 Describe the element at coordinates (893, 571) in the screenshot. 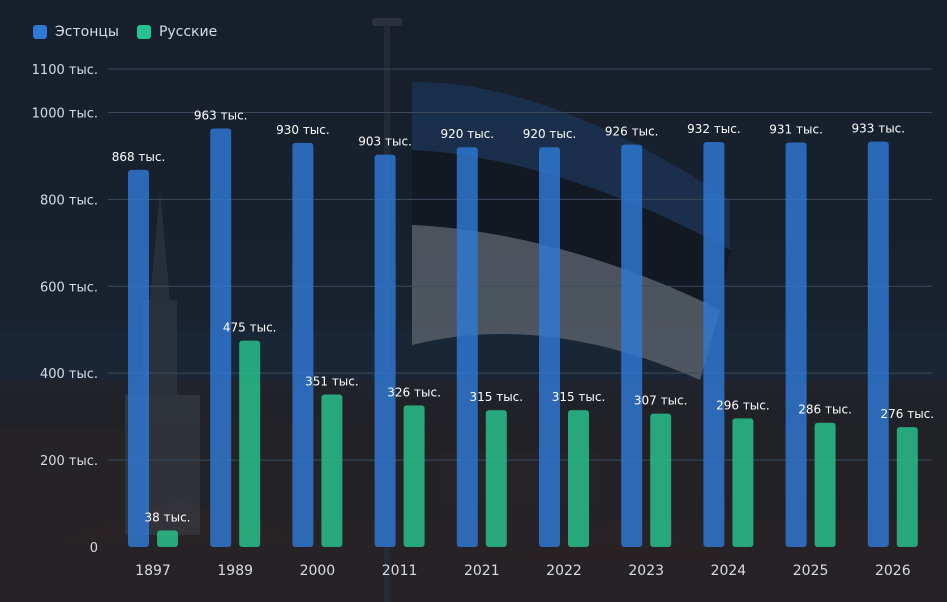

I see `x-tick-label: 2026` at that location.